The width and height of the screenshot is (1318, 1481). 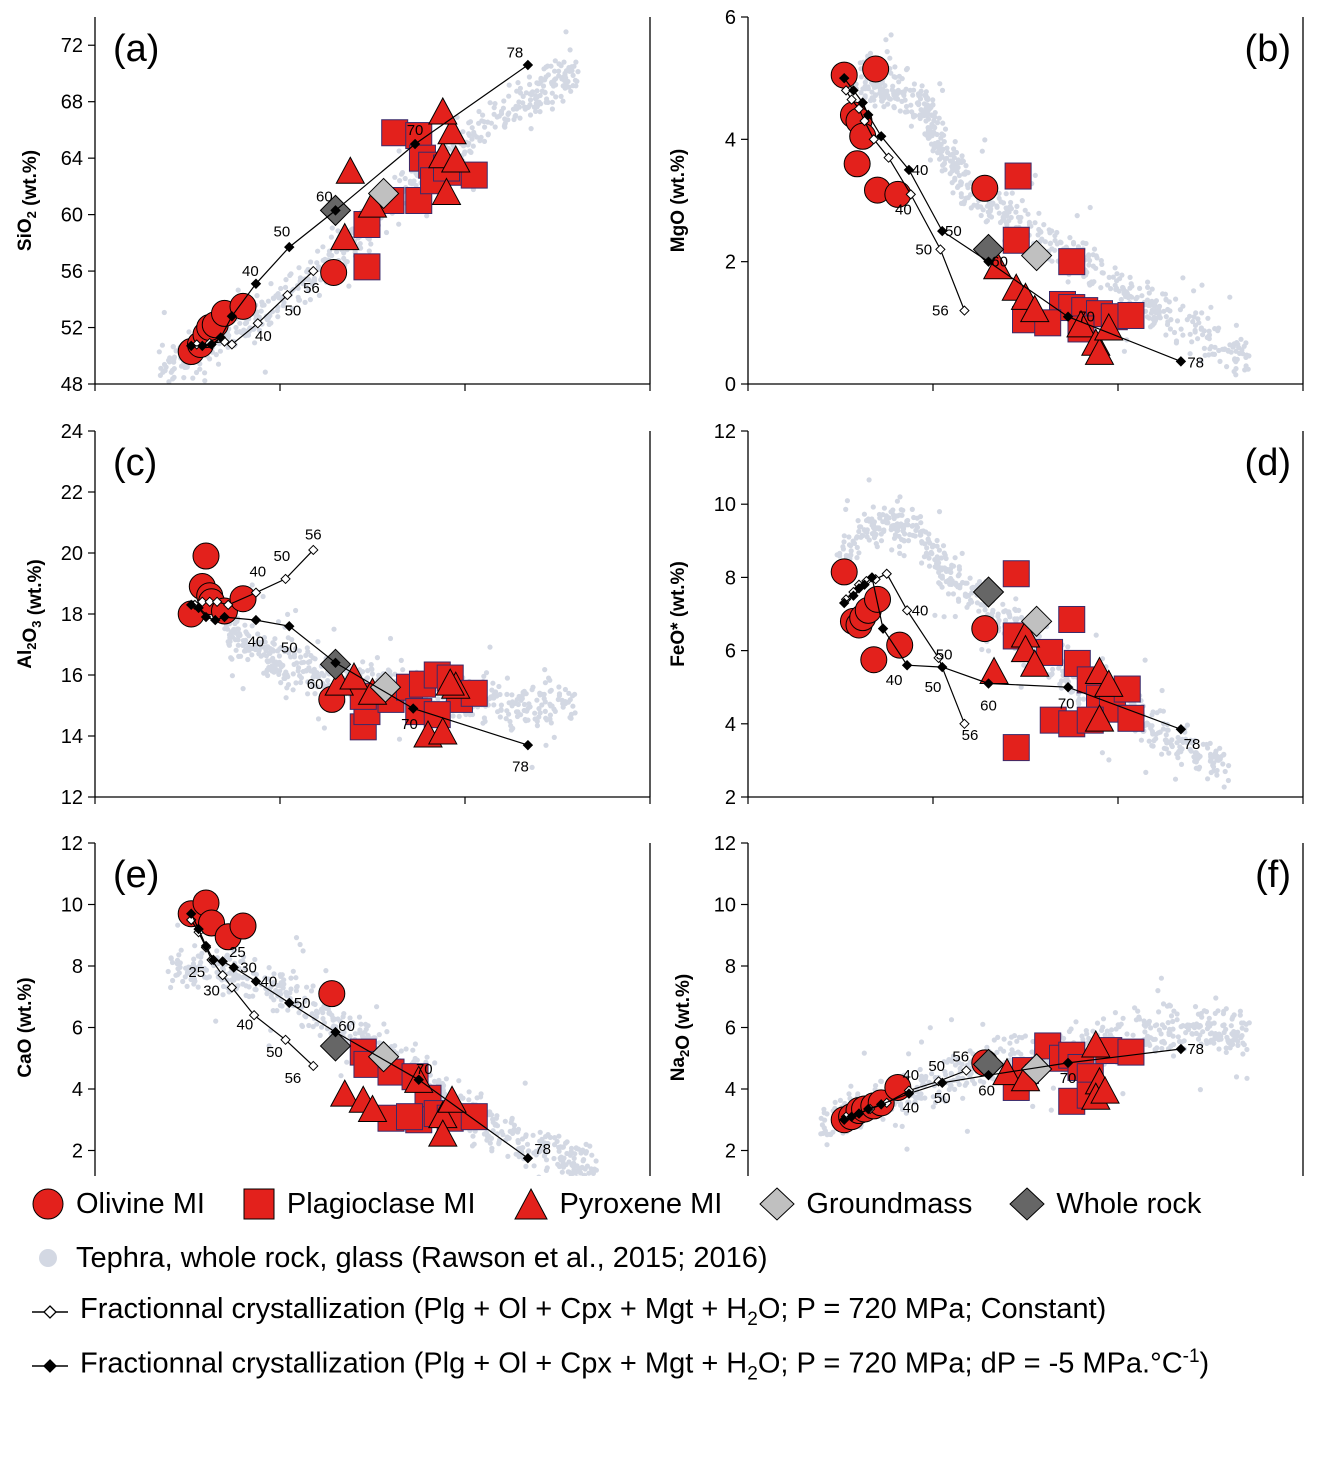 I want to click on y-tick-label: 4, so click(x=730, y=140).